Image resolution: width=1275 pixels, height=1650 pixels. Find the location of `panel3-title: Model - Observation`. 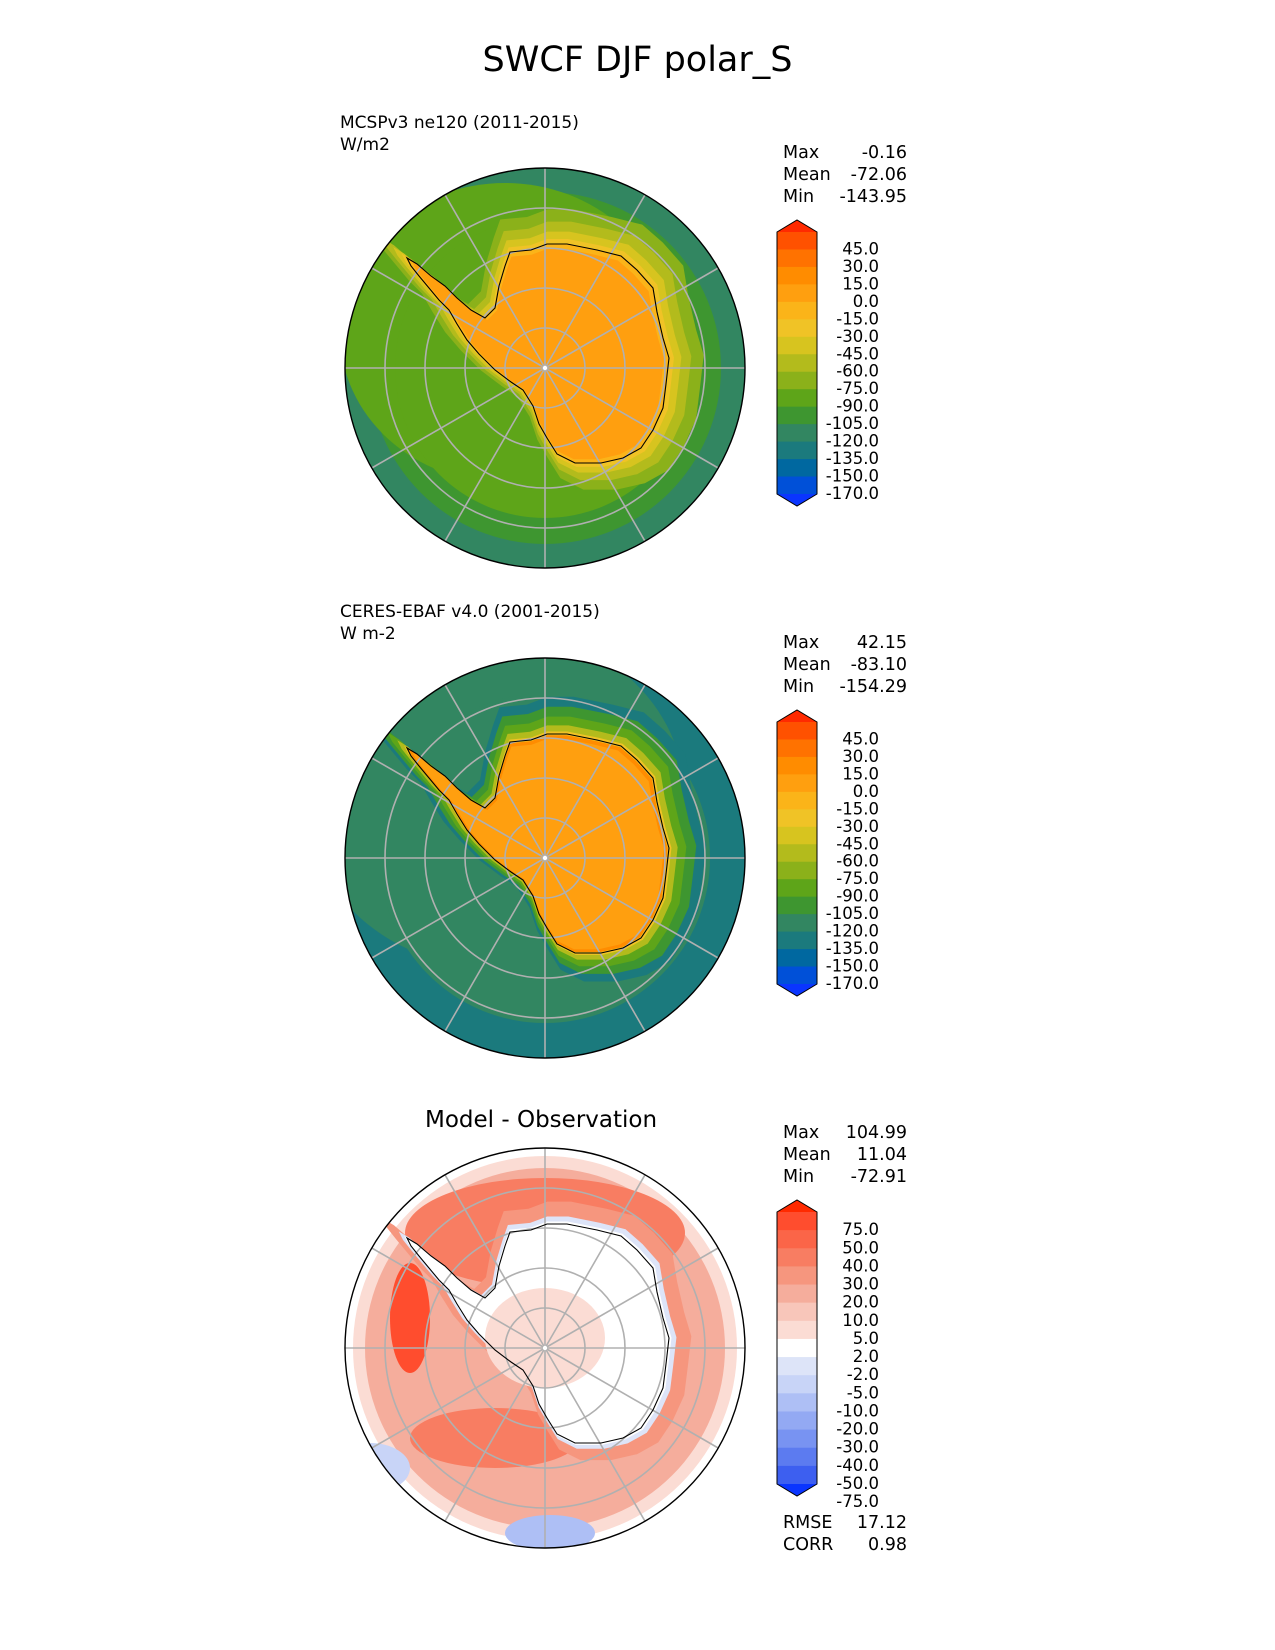

panel3-title: Model - Observation is located at coordinates (541, 1120).